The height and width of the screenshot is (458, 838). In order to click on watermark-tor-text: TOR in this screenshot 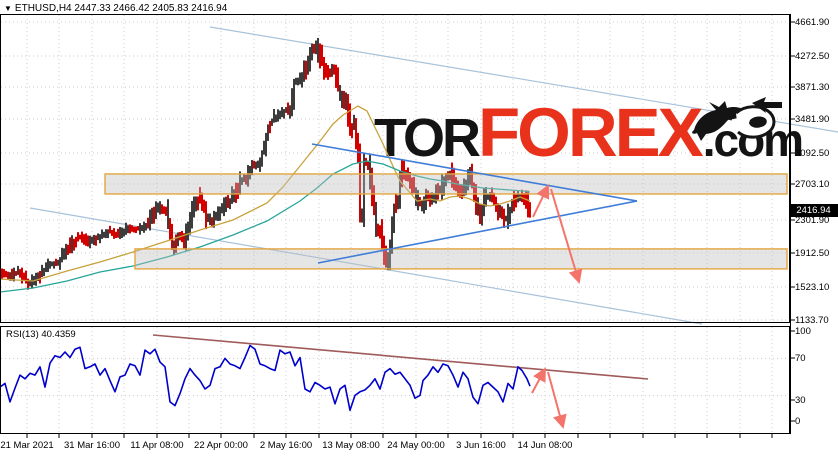, I will do `click(427, 138)`.